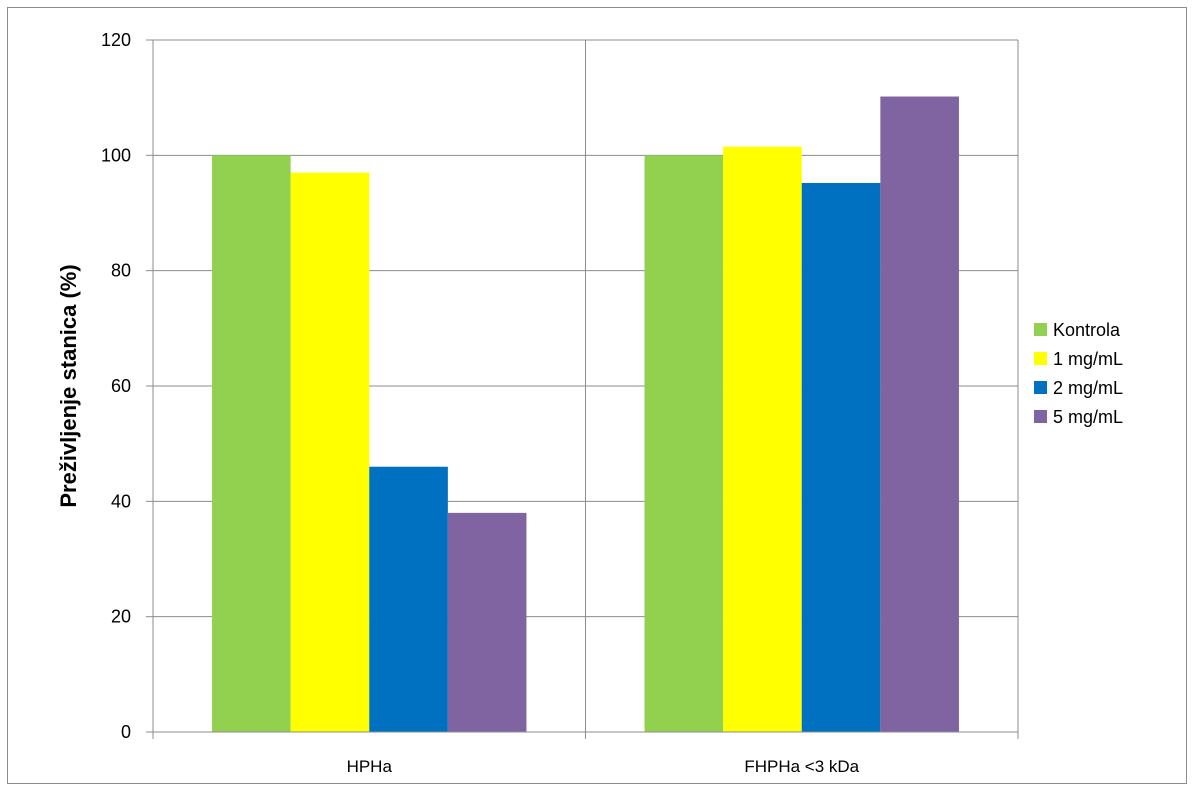 The width and height of the screenshot is (1194, 791). Describe the element at coordinates (1088, 388) in the screenshot. I see `legend-label: 2 mg/mL` at that location.